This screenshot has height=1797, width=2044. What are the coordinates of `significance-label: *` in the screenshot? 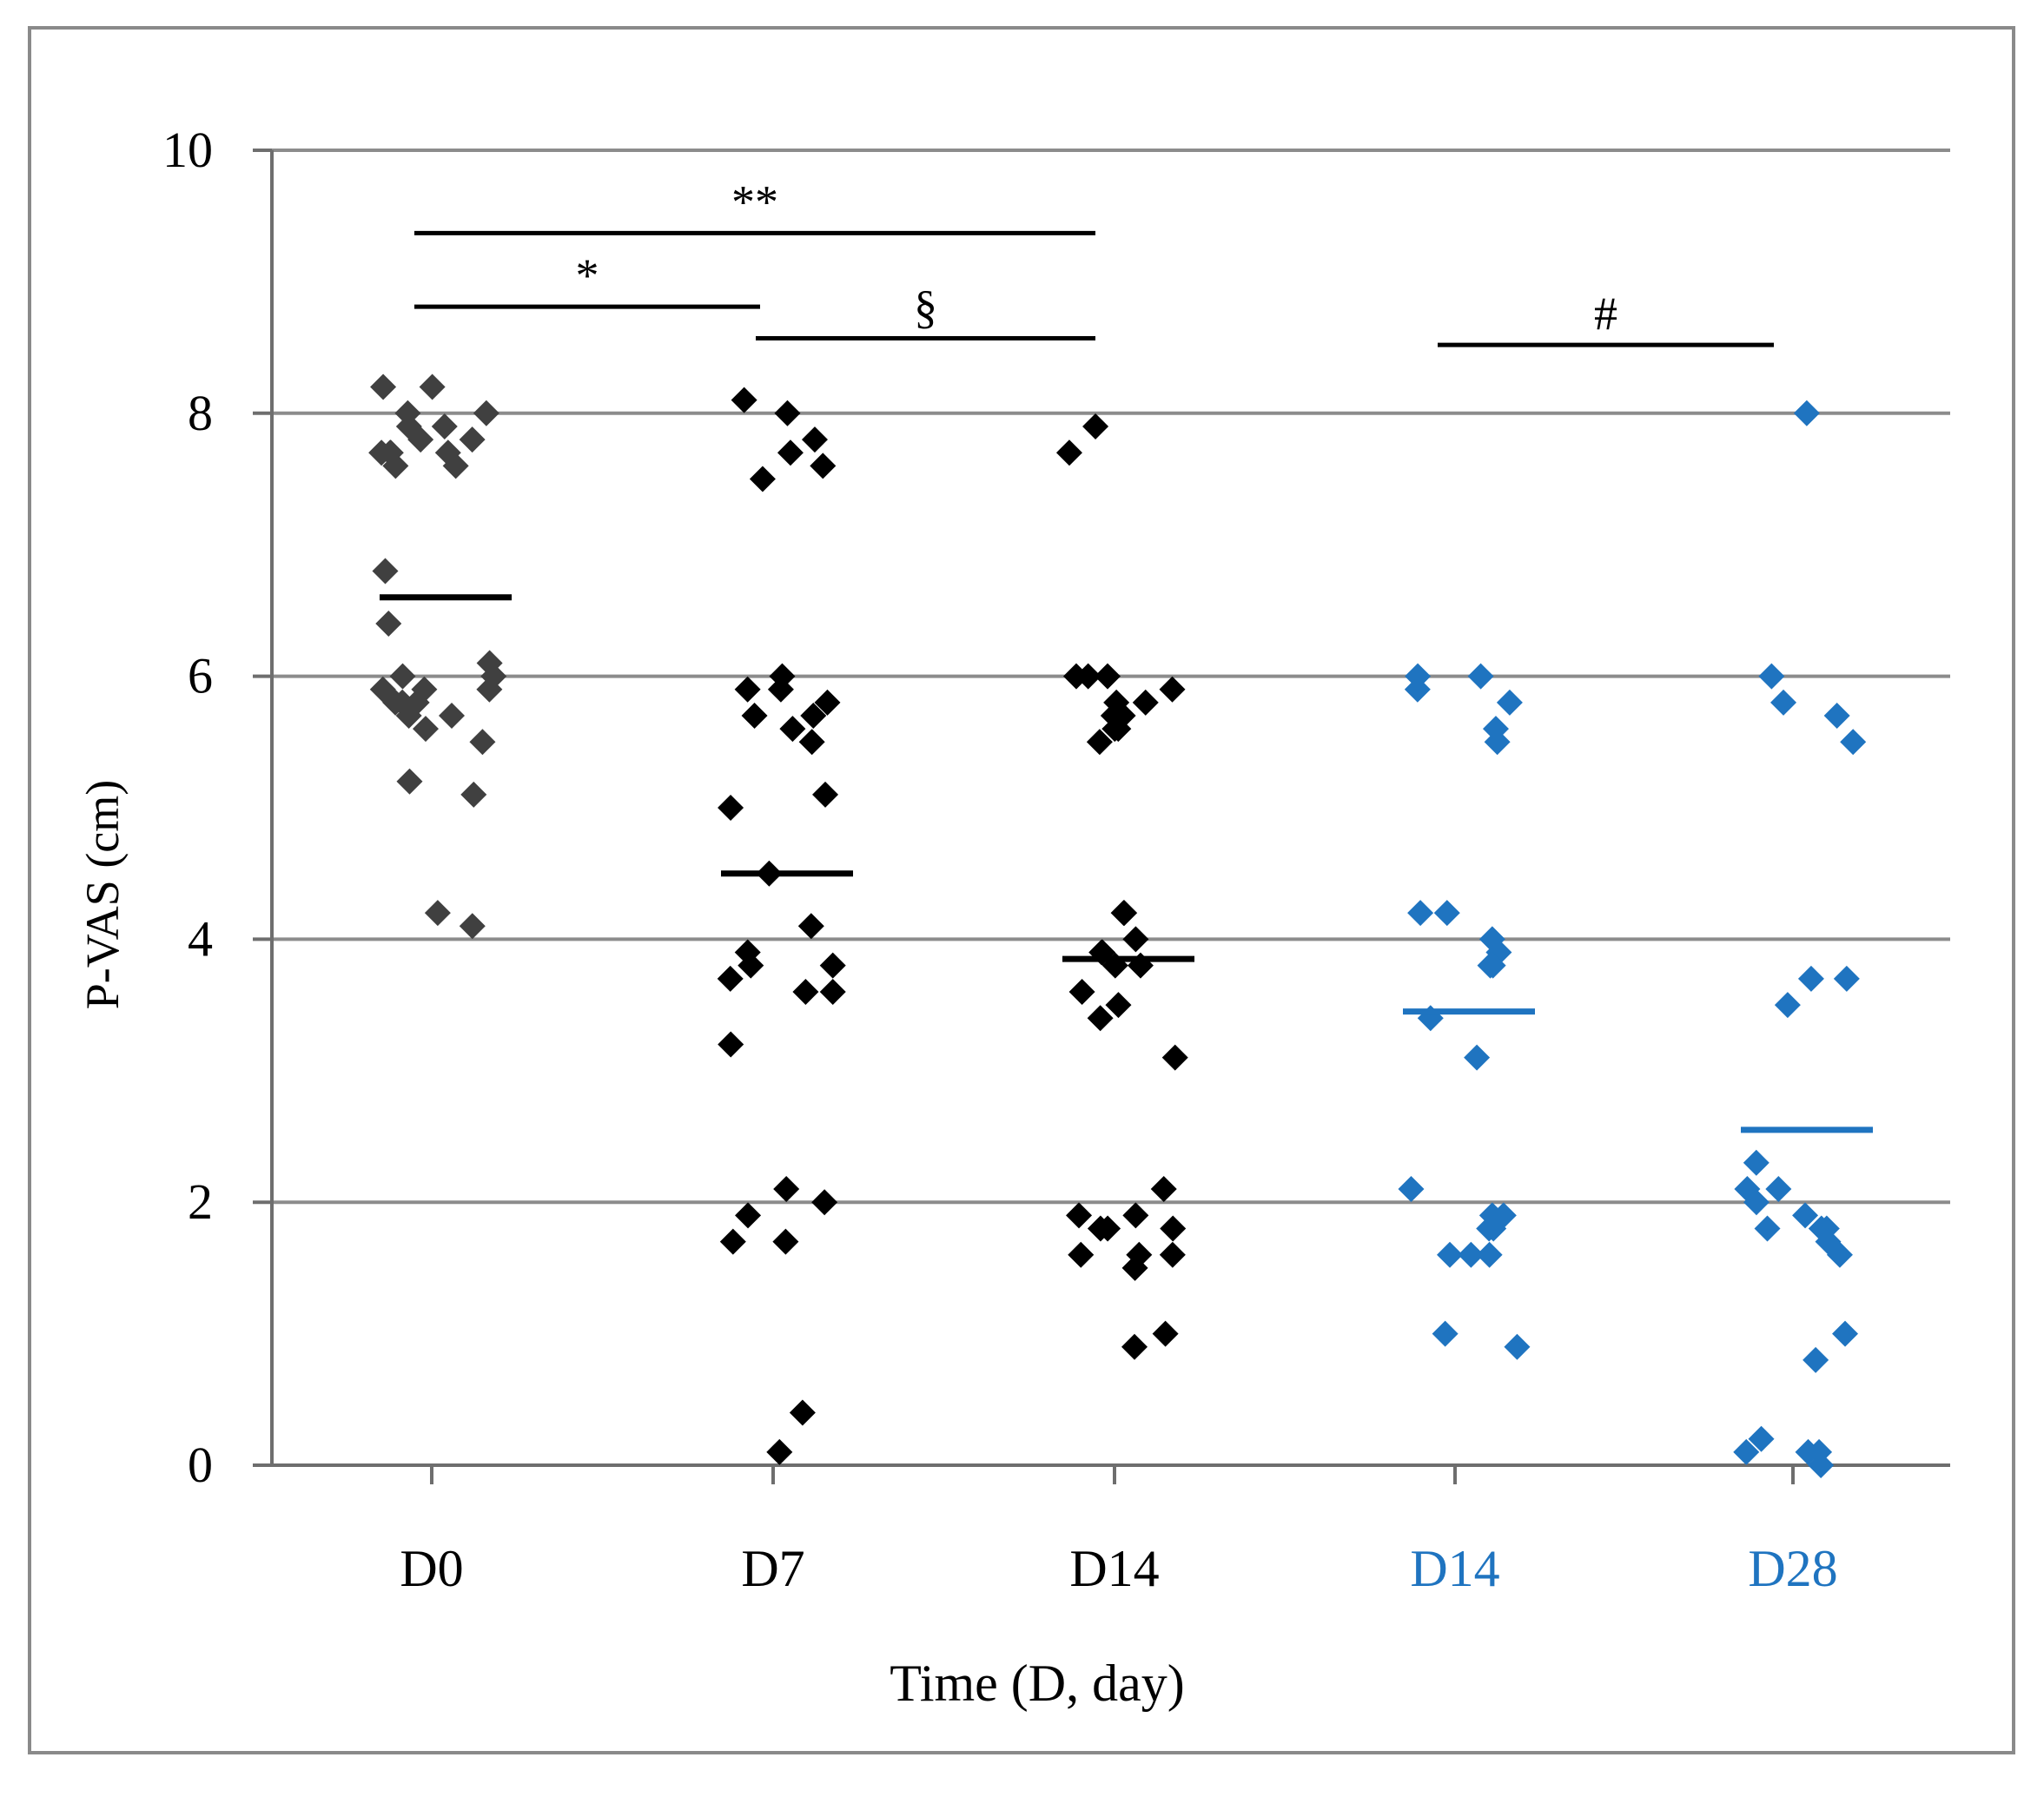 It's located at (587, 275).